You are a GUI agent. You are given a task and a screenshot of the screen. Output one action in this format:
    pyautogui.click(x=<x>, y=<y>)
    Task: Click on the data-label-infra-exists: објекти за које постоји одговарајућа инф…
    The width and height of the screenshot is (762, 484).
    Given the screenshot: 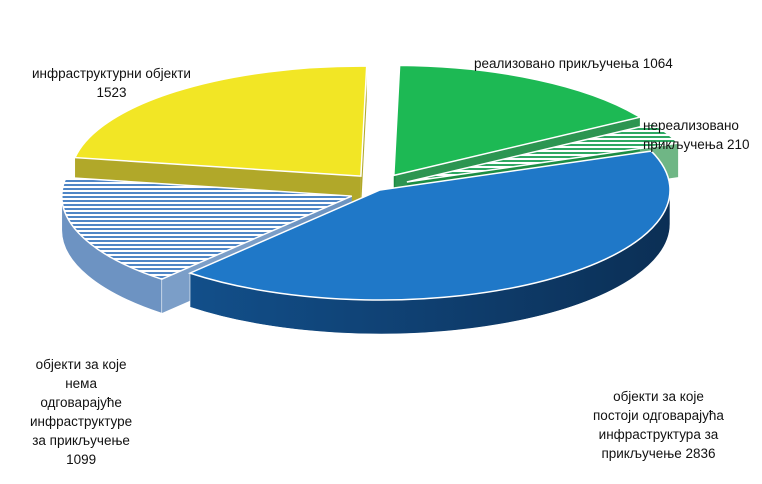 What is the action you would take?
    pyautogui.click(x=658, y=425)
    